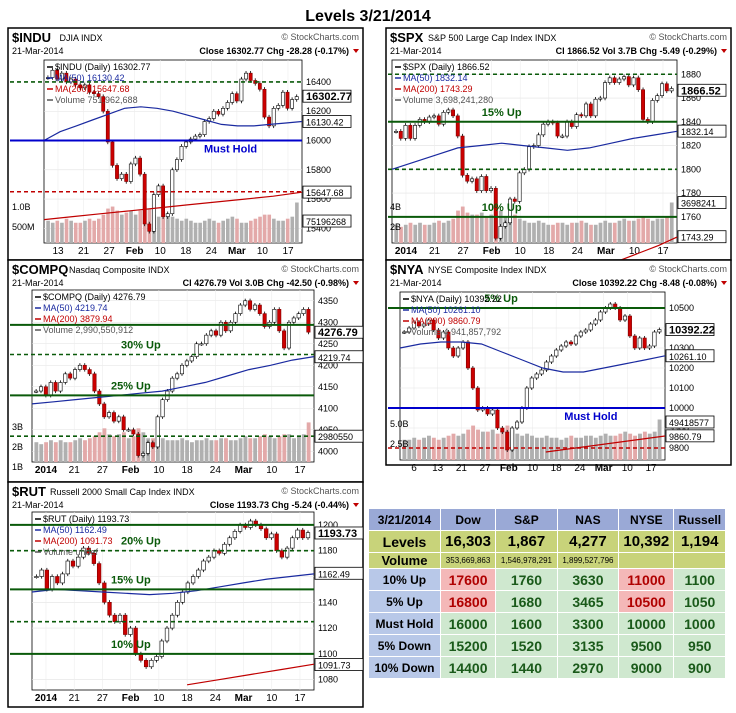  I want to click on value-tag-text: 16130.42, so click(325, 122).